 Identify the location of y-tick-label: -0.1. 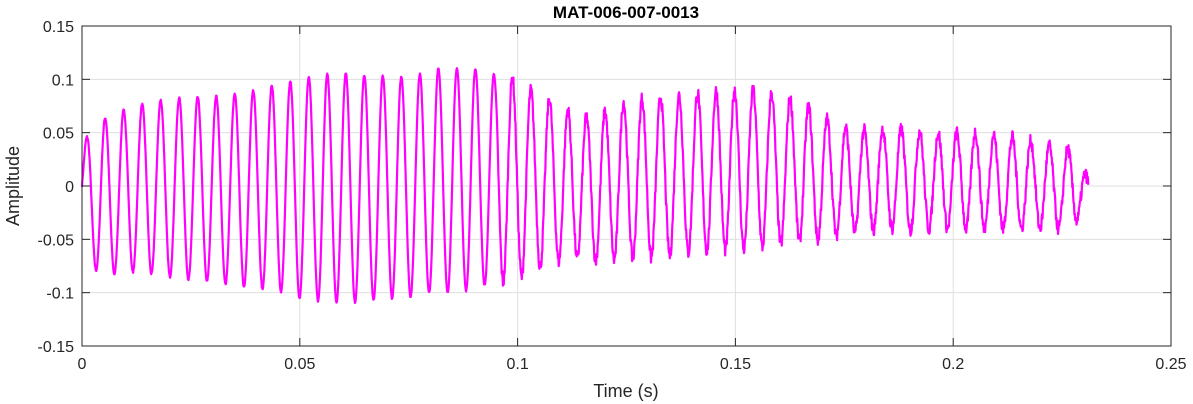
(60, 294).